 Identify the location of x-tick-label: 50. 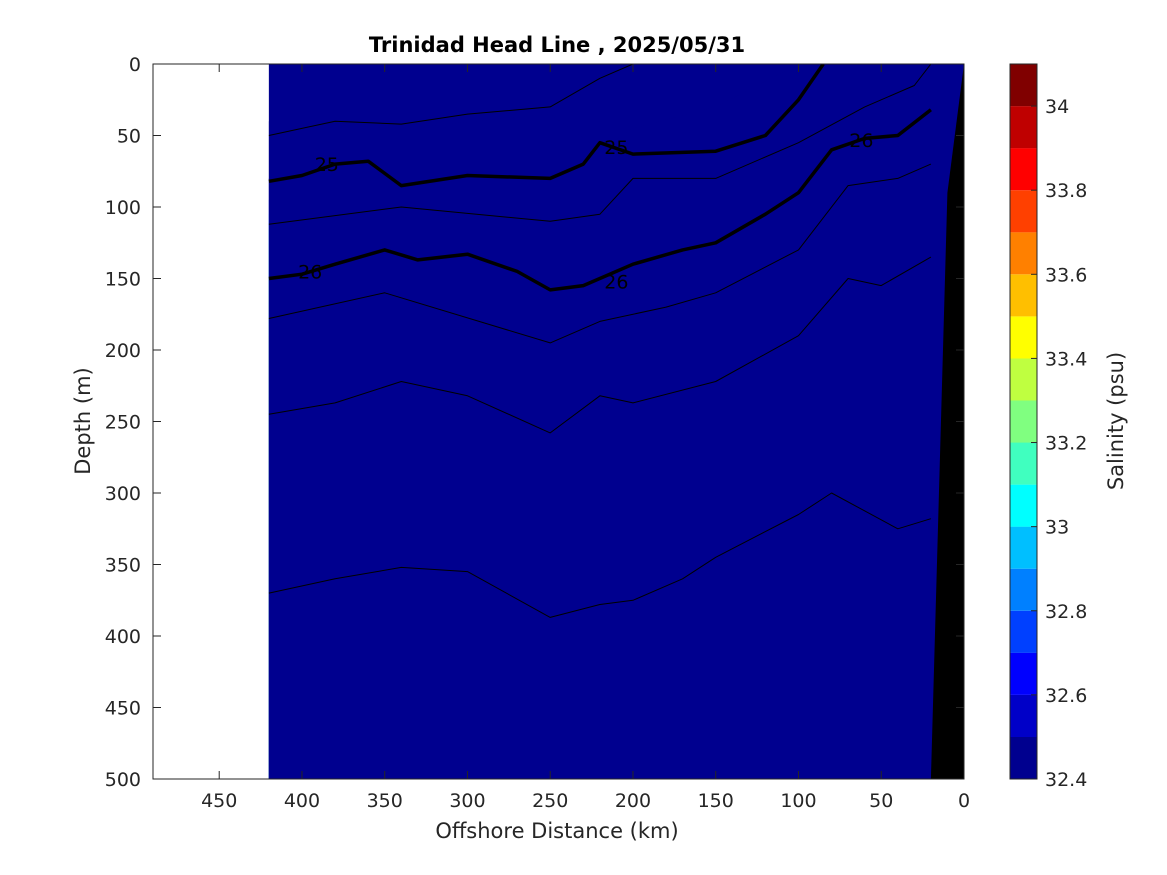
(881, 801).